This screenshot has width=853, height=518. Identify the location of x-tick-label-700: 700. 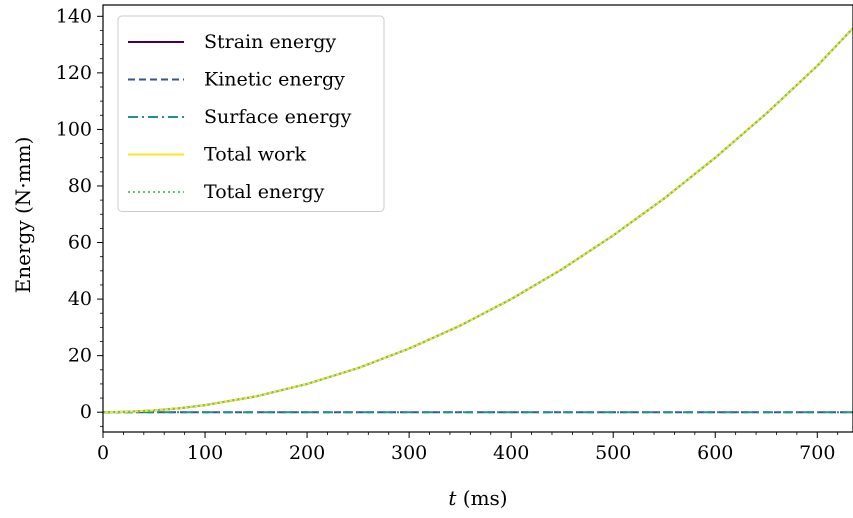
(817, 453).